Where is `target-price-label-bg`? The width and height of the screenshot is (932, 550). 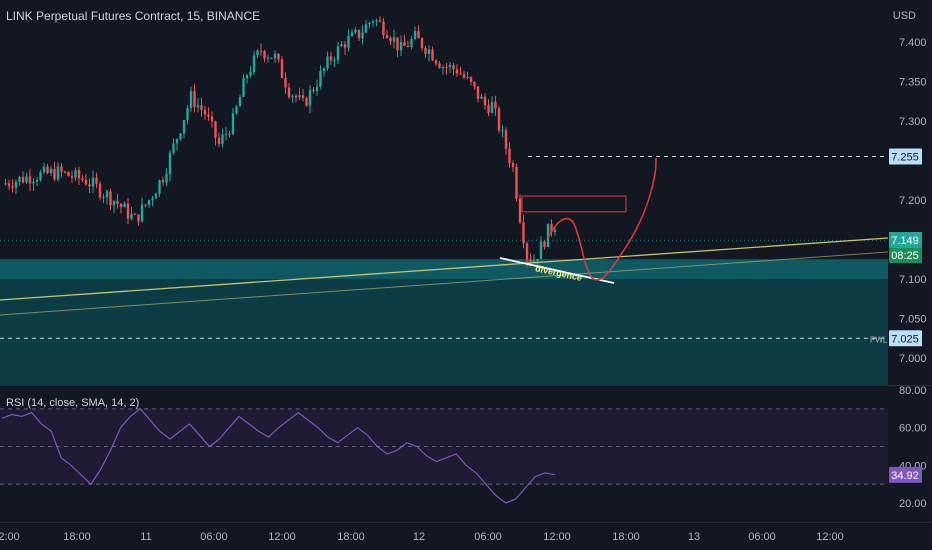
target-price-label-bg is located at coordinates (905, 156).